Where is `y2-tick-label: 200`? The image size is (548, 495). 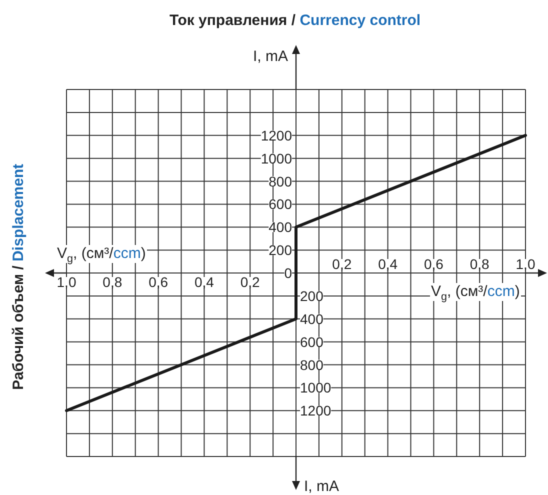 y2-tick-label: 200 is located at coordinates (312, 296).